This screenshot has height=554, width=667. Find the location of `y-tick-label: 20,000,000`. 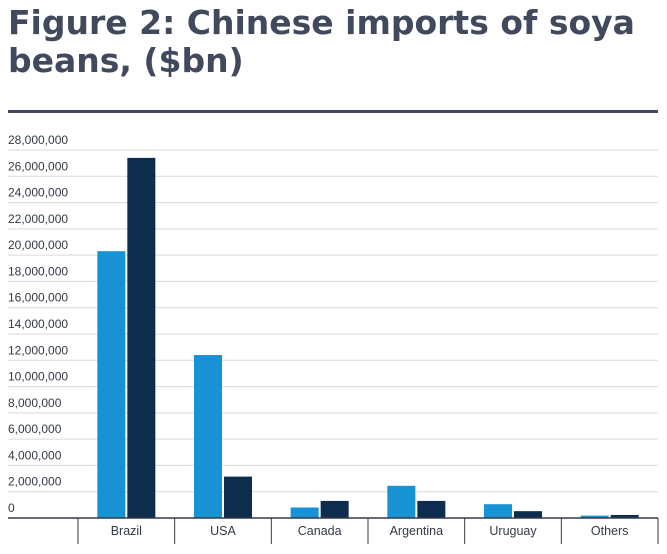

y-tick-label: 20,000,000 is located at coordinates (38, 245).